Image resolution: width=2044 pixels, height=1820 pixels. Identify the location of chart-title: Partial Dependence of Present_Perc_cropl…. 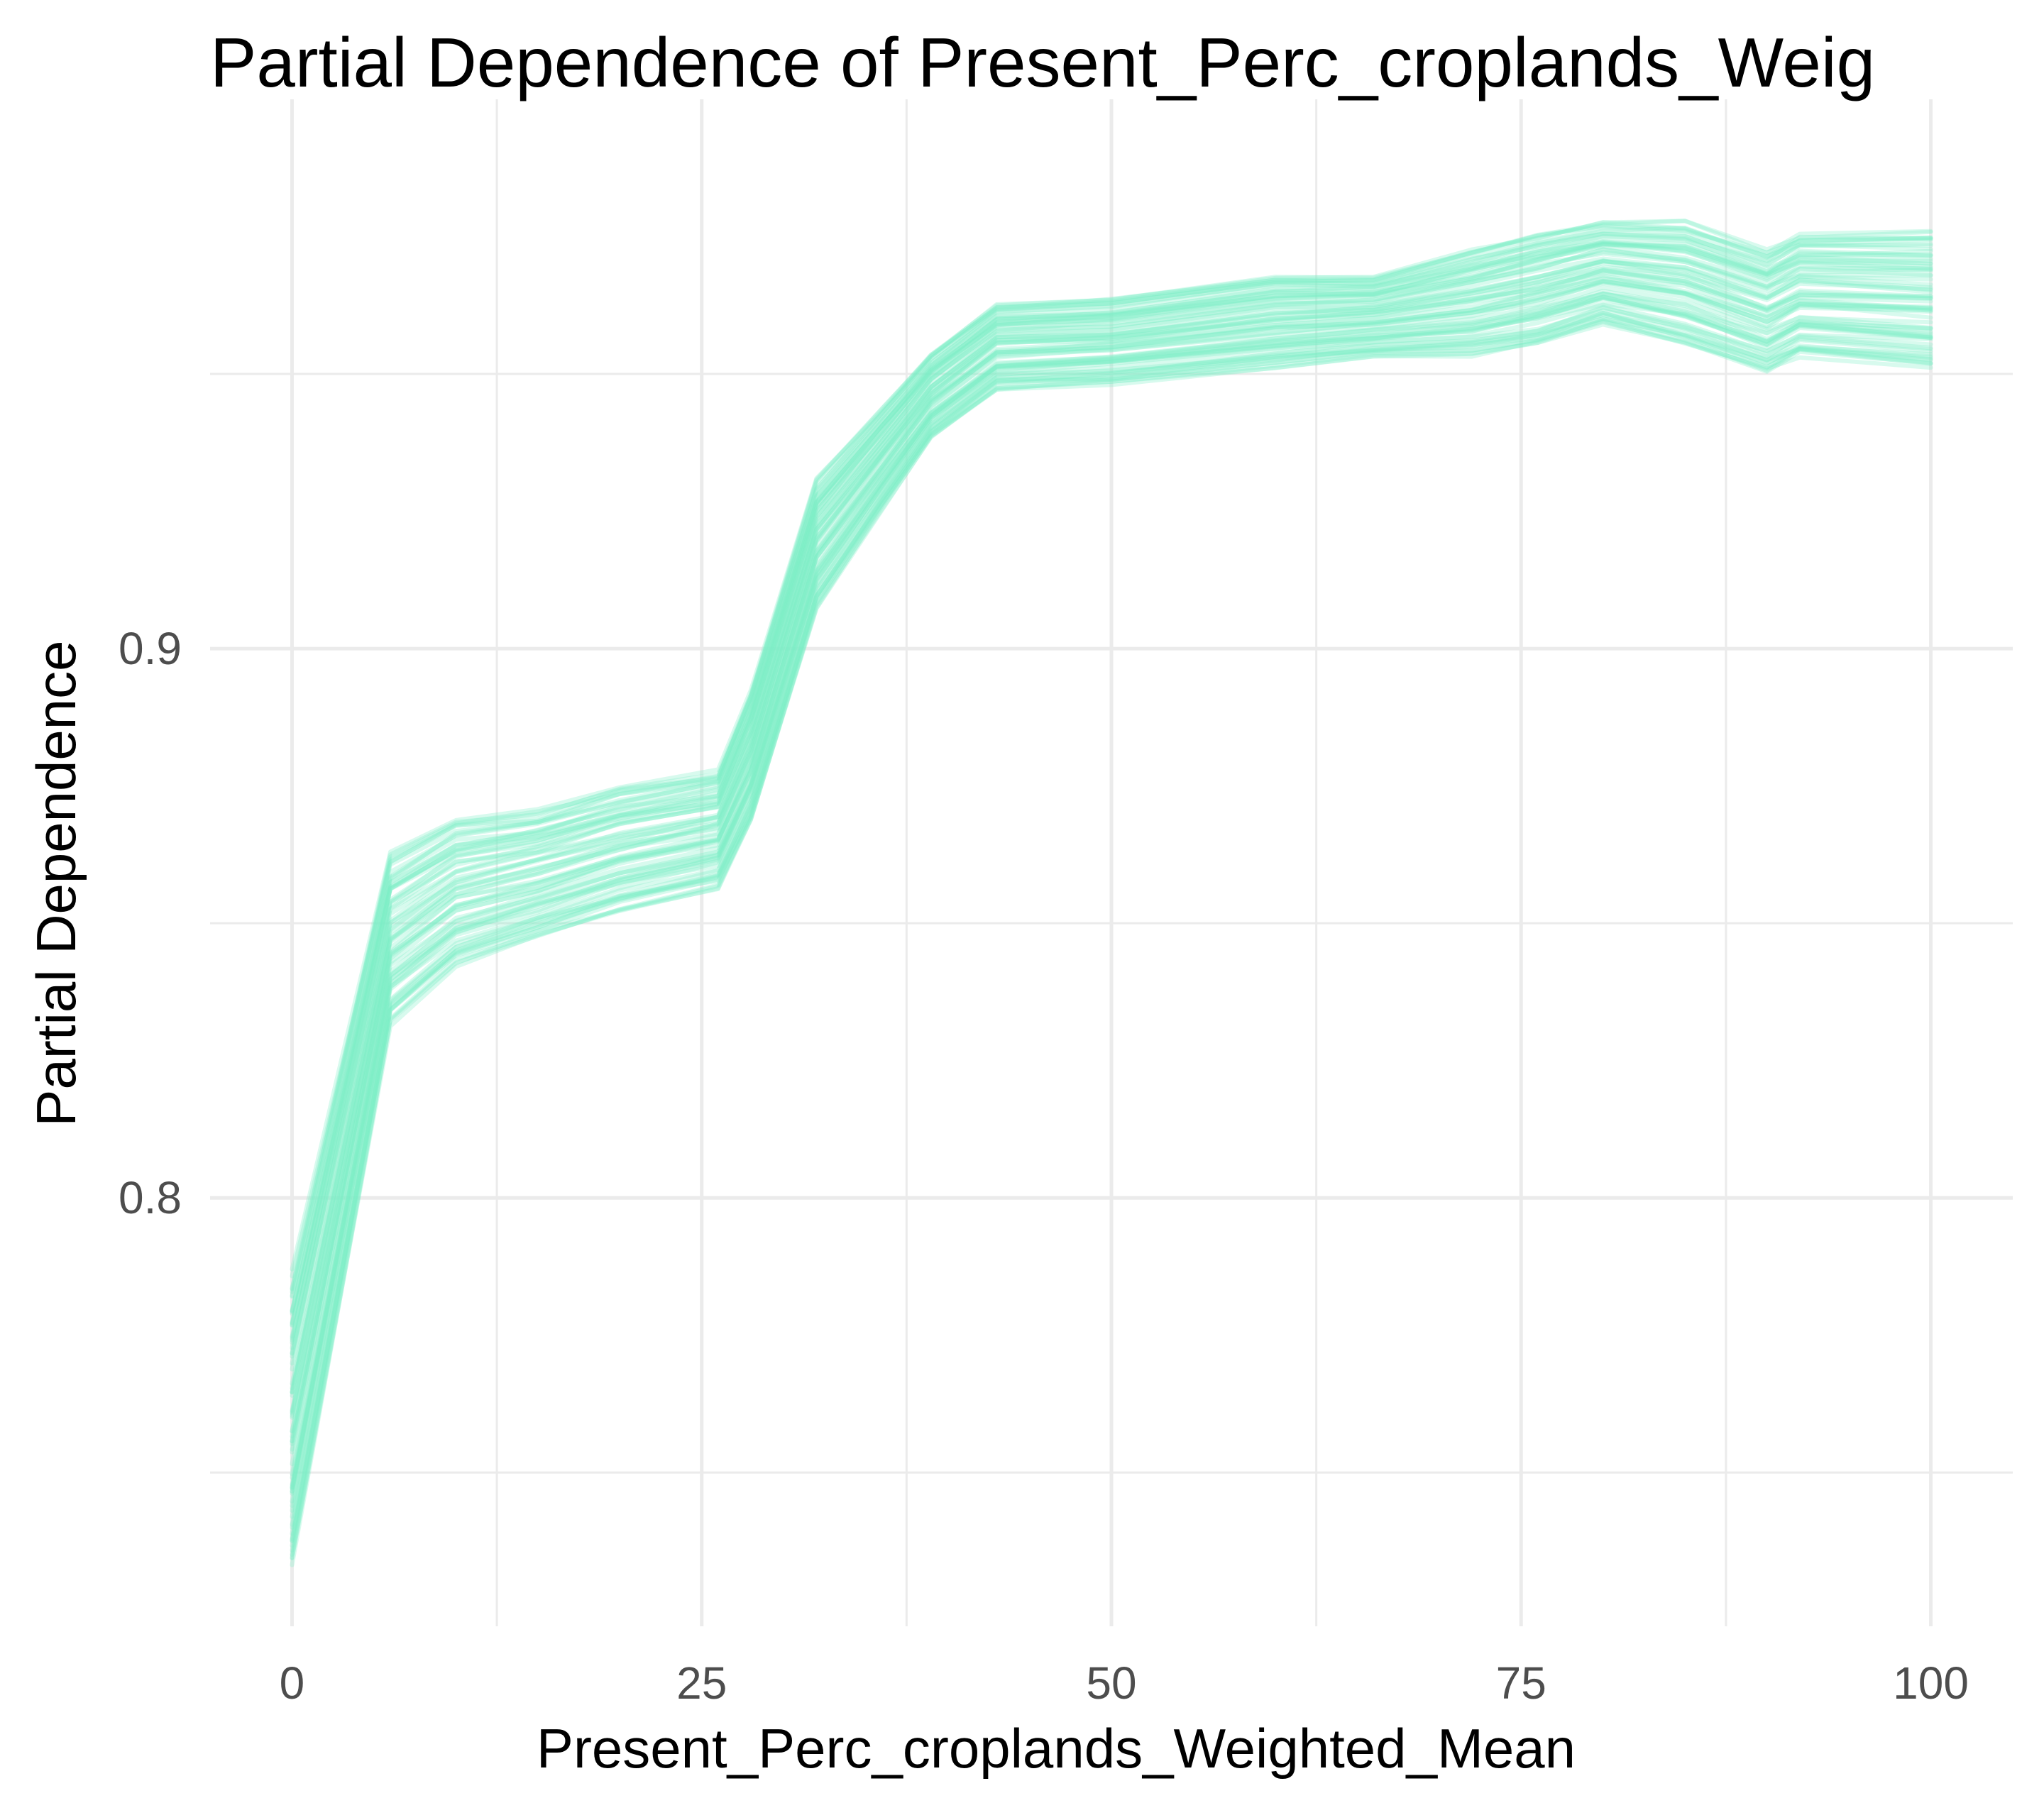
(1042, 62).